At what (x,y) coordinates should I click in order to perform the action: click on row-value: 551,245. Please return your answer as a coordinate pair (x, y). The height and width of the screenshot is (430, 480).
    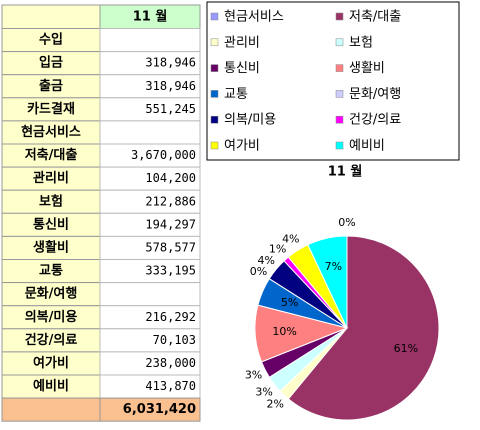
    Looking at the image, I should click on (170, 109).